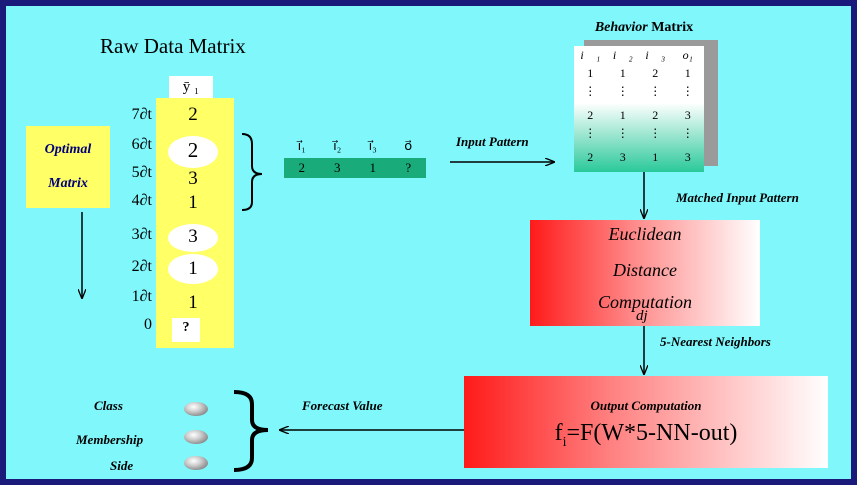  I want to click on input-pattern-header: o⃗, so click(408, 145).